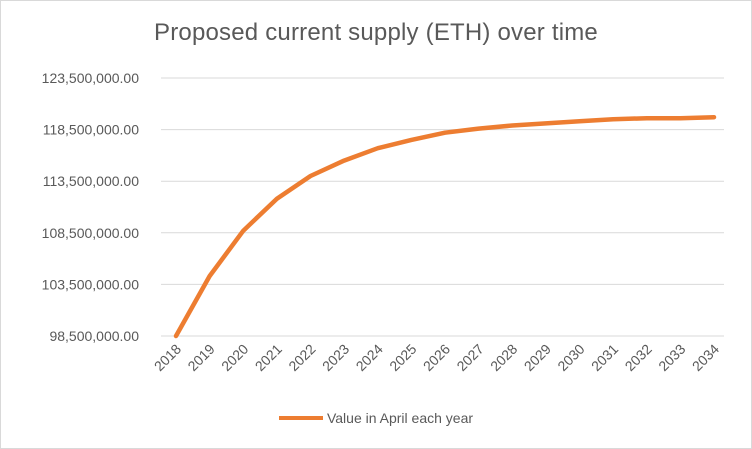 This screenshot has width=752, height=449. What do you see at coordinates (402, 357) in the screenshot?
I see `x-tick-label: 2025` at bounding box center [402, 357].